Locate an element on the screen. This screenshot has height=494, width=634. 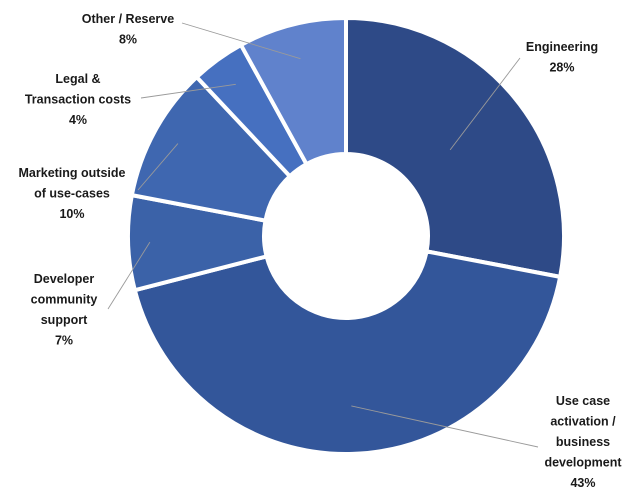
label-engineering: Engineering 28% is located at coordinates (562, 57).